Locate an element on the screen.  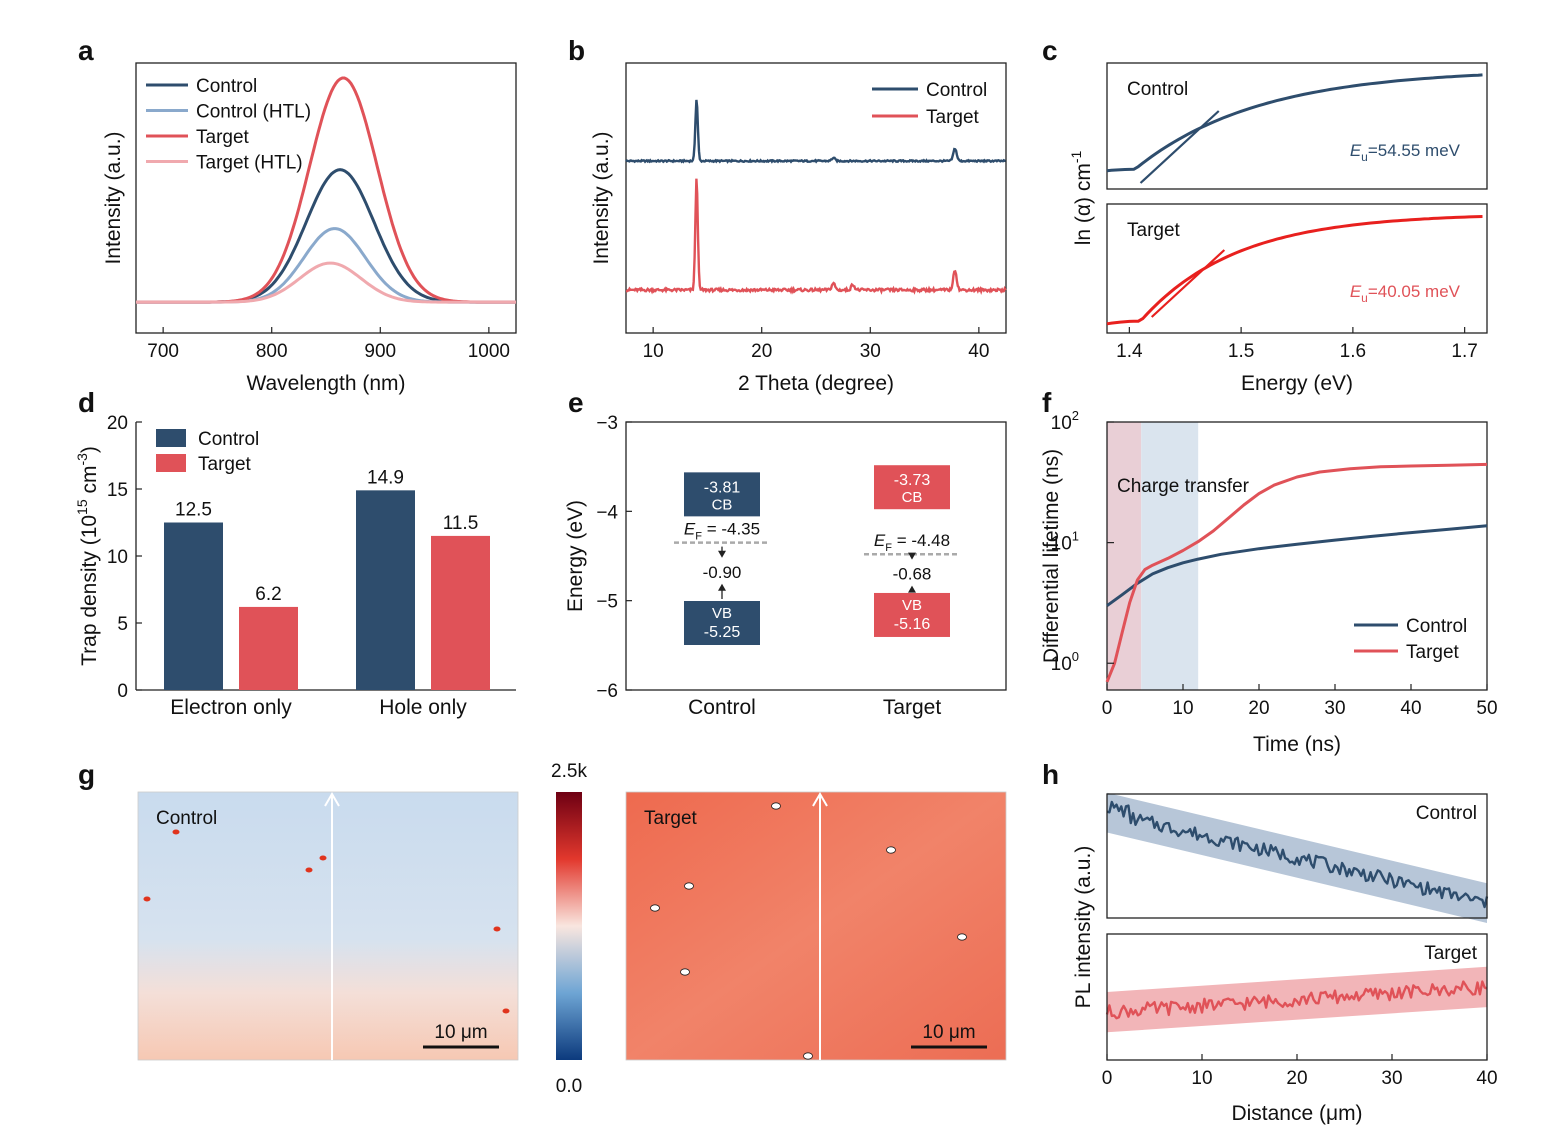
panel-h-series-label-0: Control is located at coordinates (1446, 813).